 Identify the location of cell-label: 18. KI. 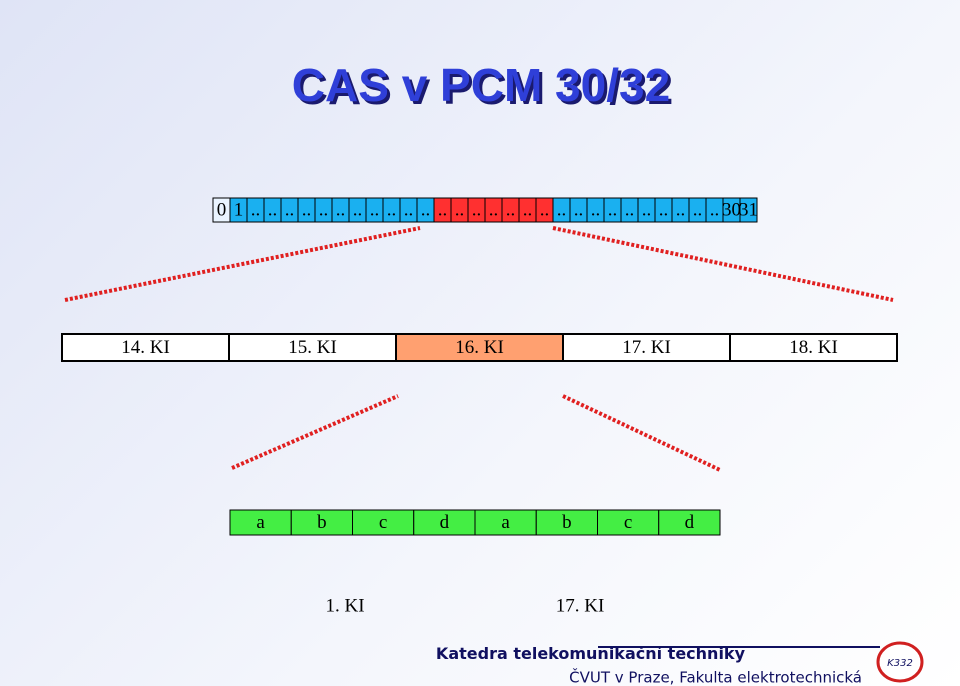
(813, 347).